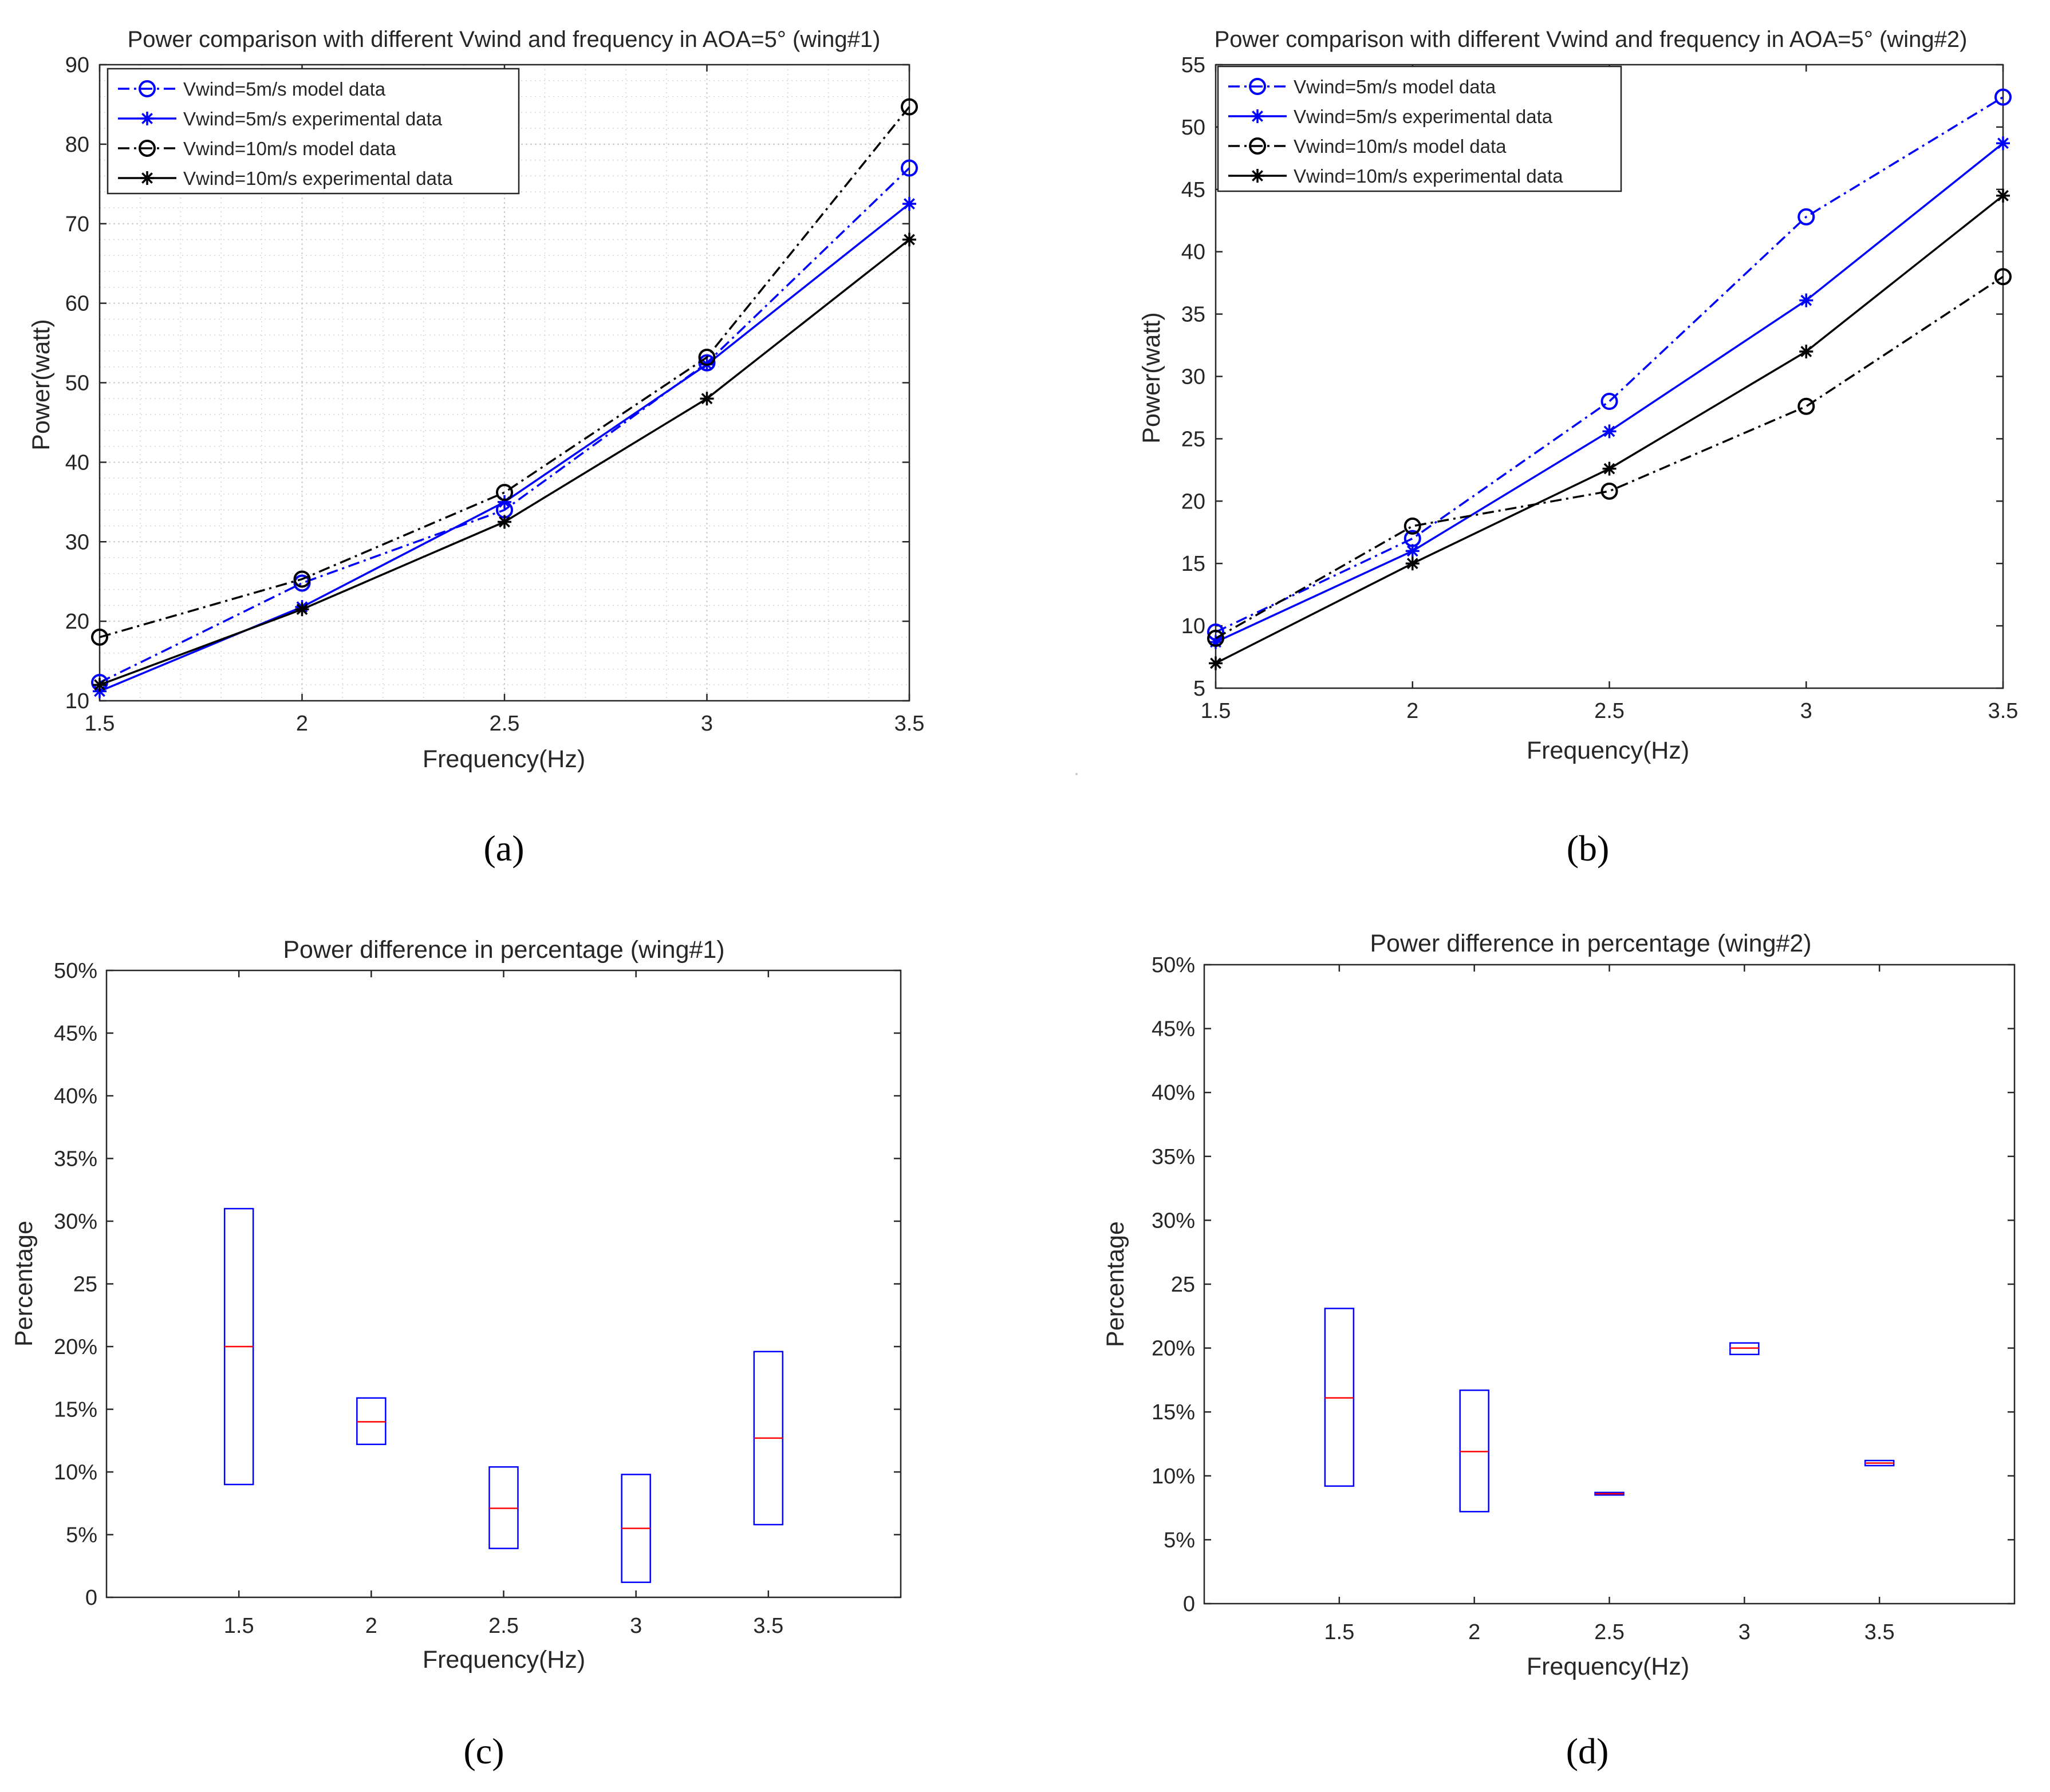 This screenshot has height=1792, width=2050. What do you see at coordinates (1193, 65) in the screenshot?
I see `y-tick-label: 55` at bounding box center [1193, 65].